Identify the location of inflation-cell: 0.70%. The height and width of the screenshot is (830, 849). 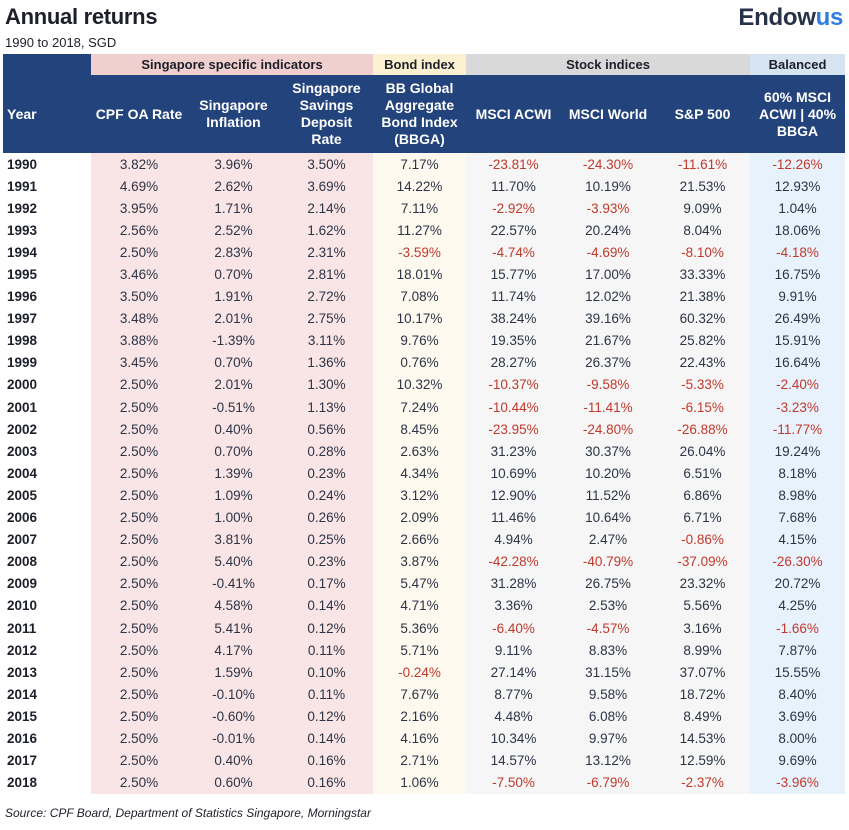
(233, 362).